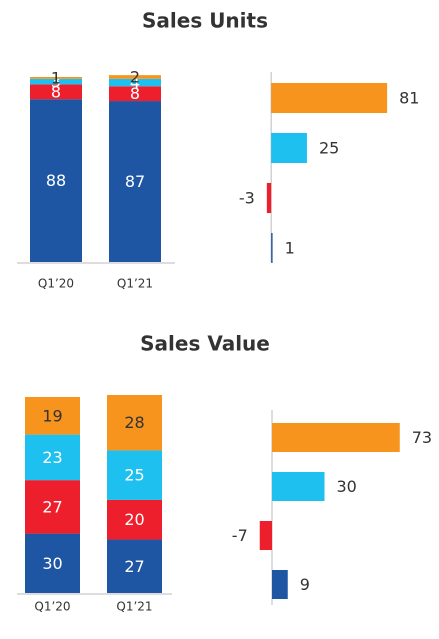 The width and height of the screenshot is (439, 639). I want to click on data-label: 2, so click(135, 77).